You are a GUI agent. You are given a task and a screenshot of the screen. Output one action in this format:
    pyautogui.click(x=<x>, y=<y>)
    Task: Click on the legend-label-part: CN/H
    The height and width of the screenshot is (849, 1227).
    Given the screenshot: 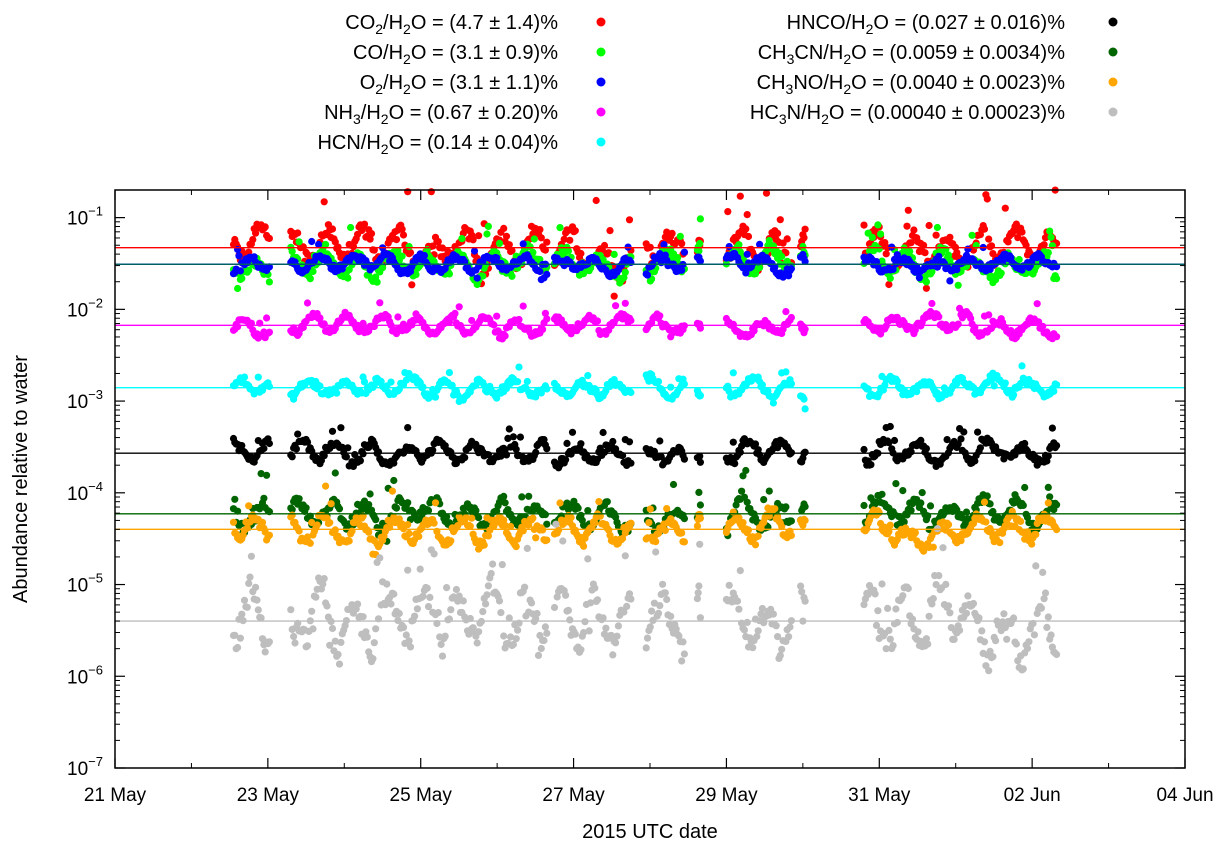 What is the action you would take?
    pyautogui.click(x=818, y=53)
    